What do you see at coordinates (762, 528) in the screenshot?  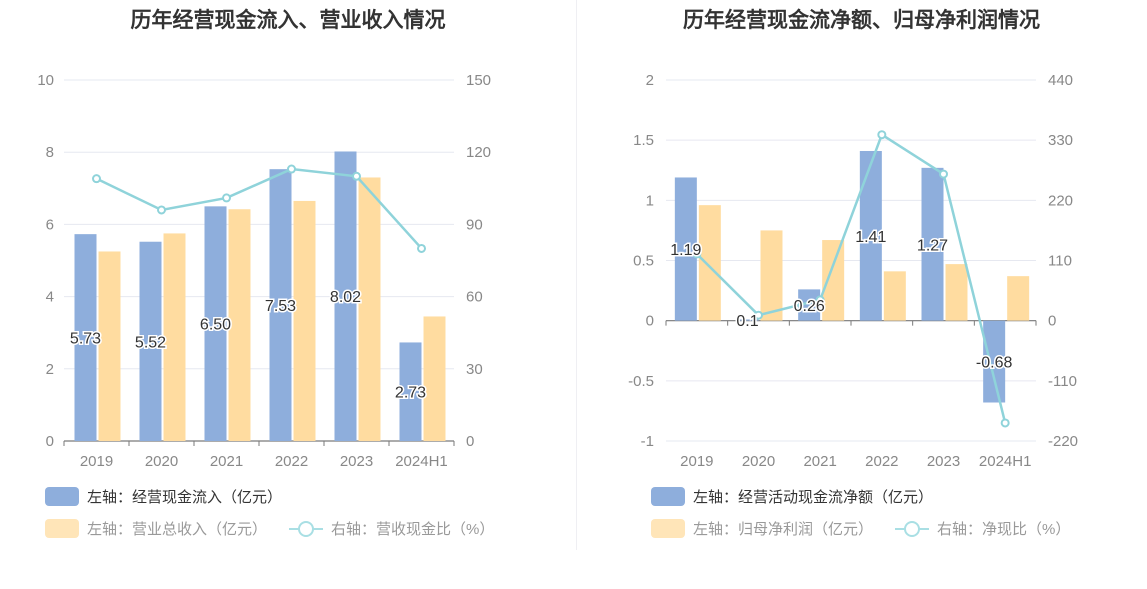 I see `legend-item-net-profit: 左轴：归母净利润（亿元）` at bounding box center [762, 528].